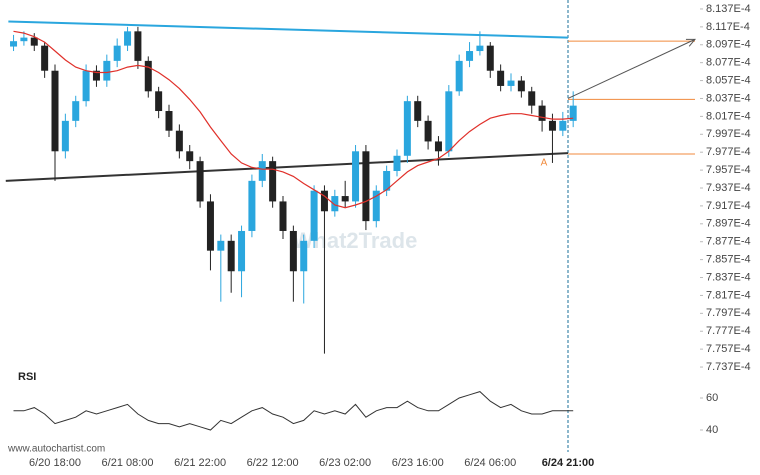 The image size is (760, 475). What do you see at coordinates (55, 463) in the screenshot?
I see `x-tick-label: 6/20 18:00` at bounding box center [55, 463].